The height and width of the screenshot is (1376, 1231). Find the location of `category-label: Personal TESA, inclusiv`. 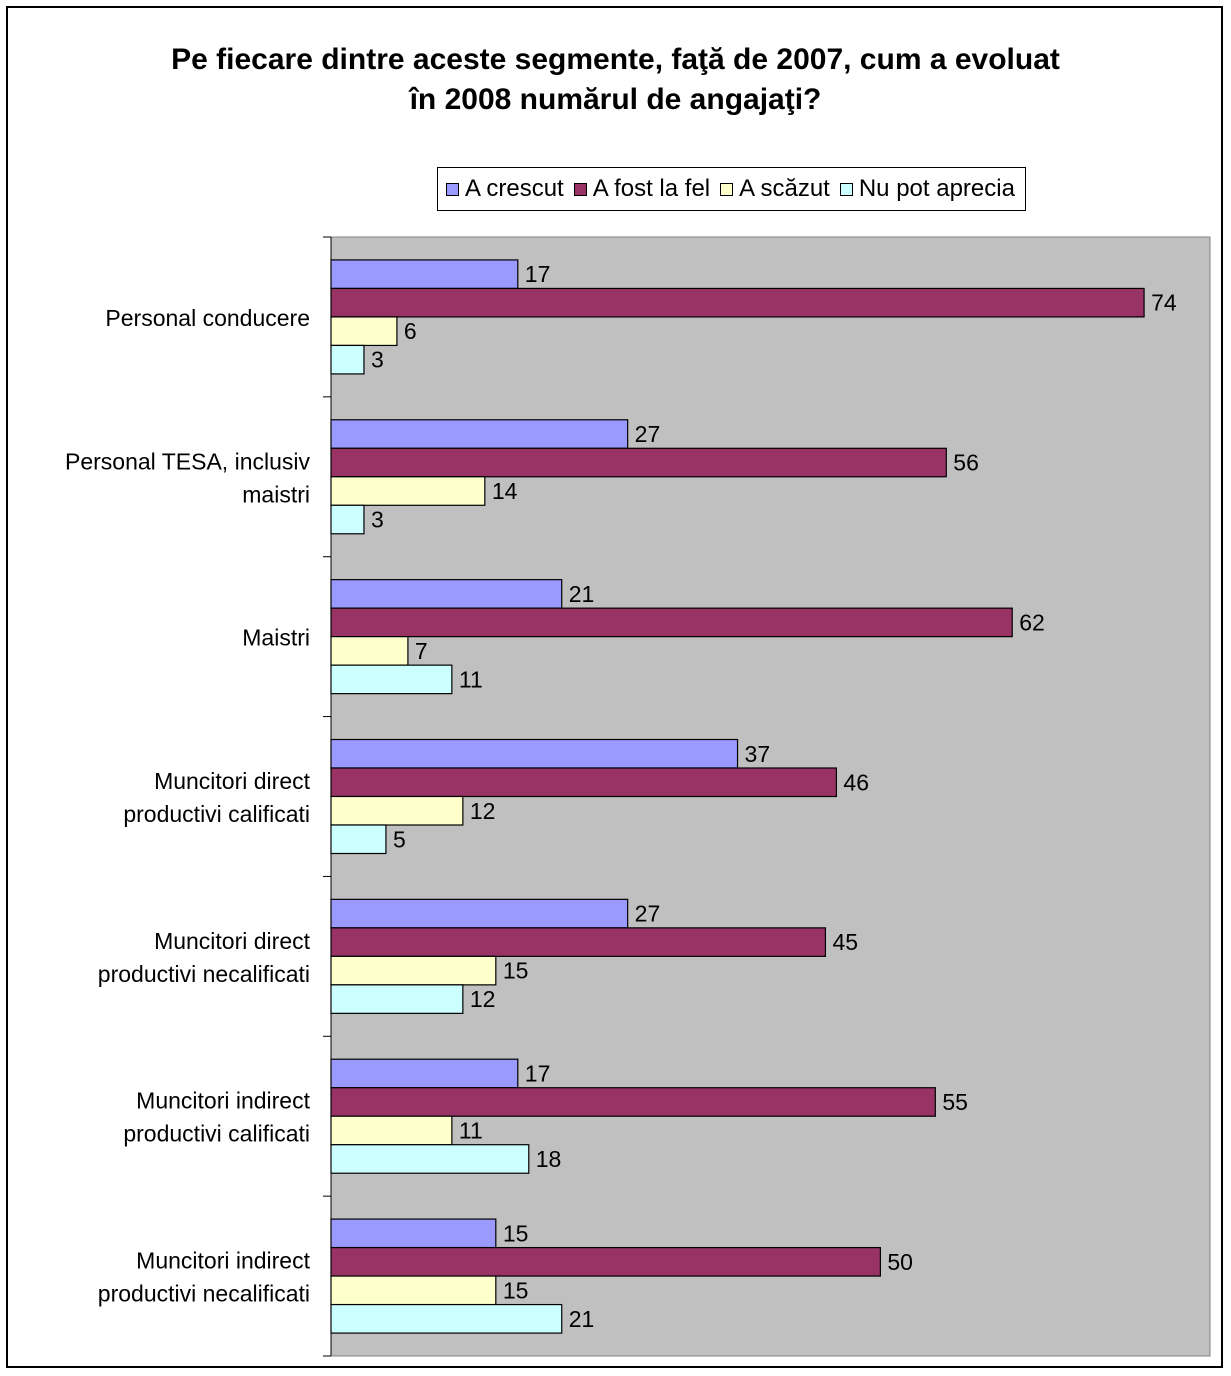

category-label: Personal TESA, inclusiv is located at coordinates (188, 461).